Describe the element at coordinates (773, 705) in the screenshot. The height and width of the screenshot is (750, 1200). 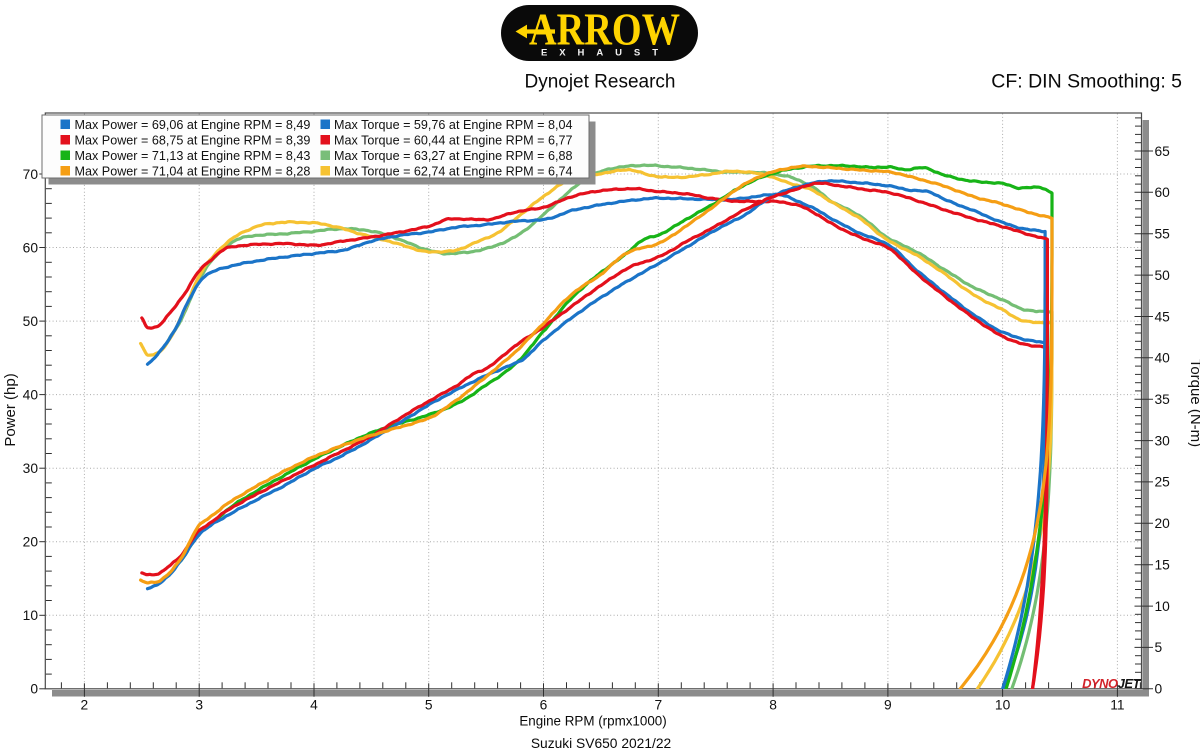
I see `svg-text: 8` at that location.